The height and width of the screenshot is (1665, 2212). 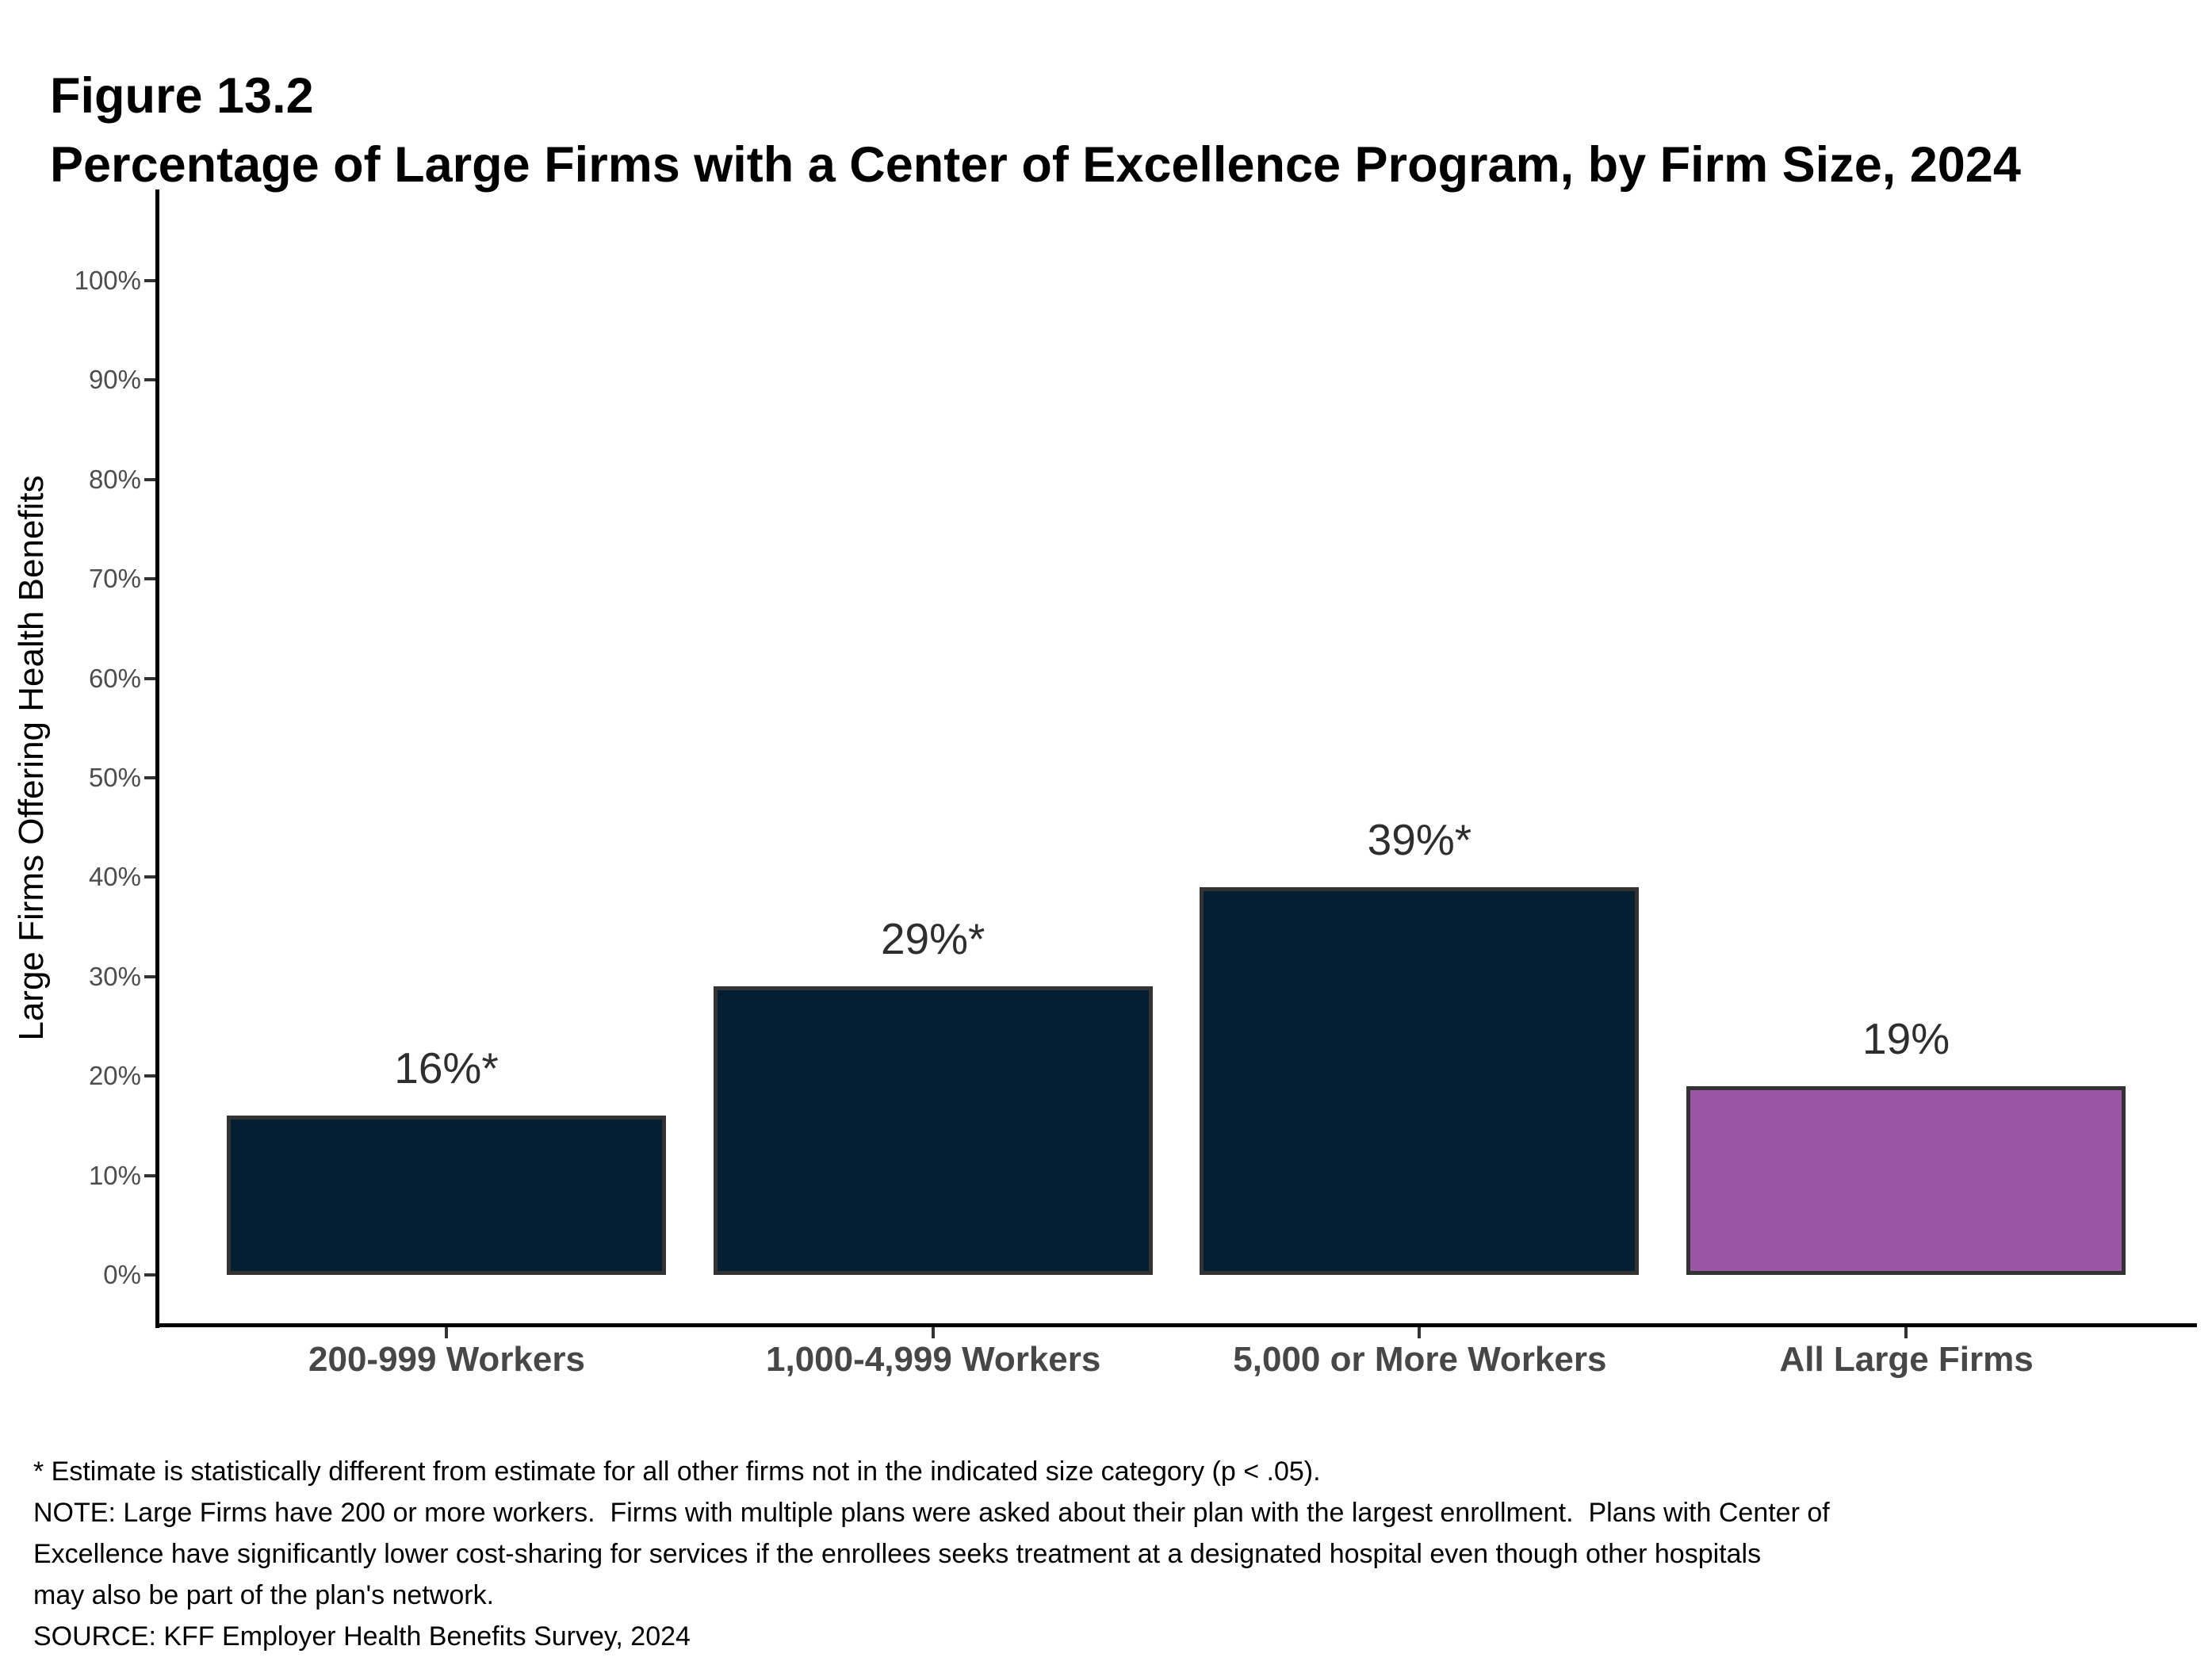 What do you see at coordinates (182, 96) in the screenshot?
I see `figure-label: Figure 13.2` at bounding box center [182, 96].